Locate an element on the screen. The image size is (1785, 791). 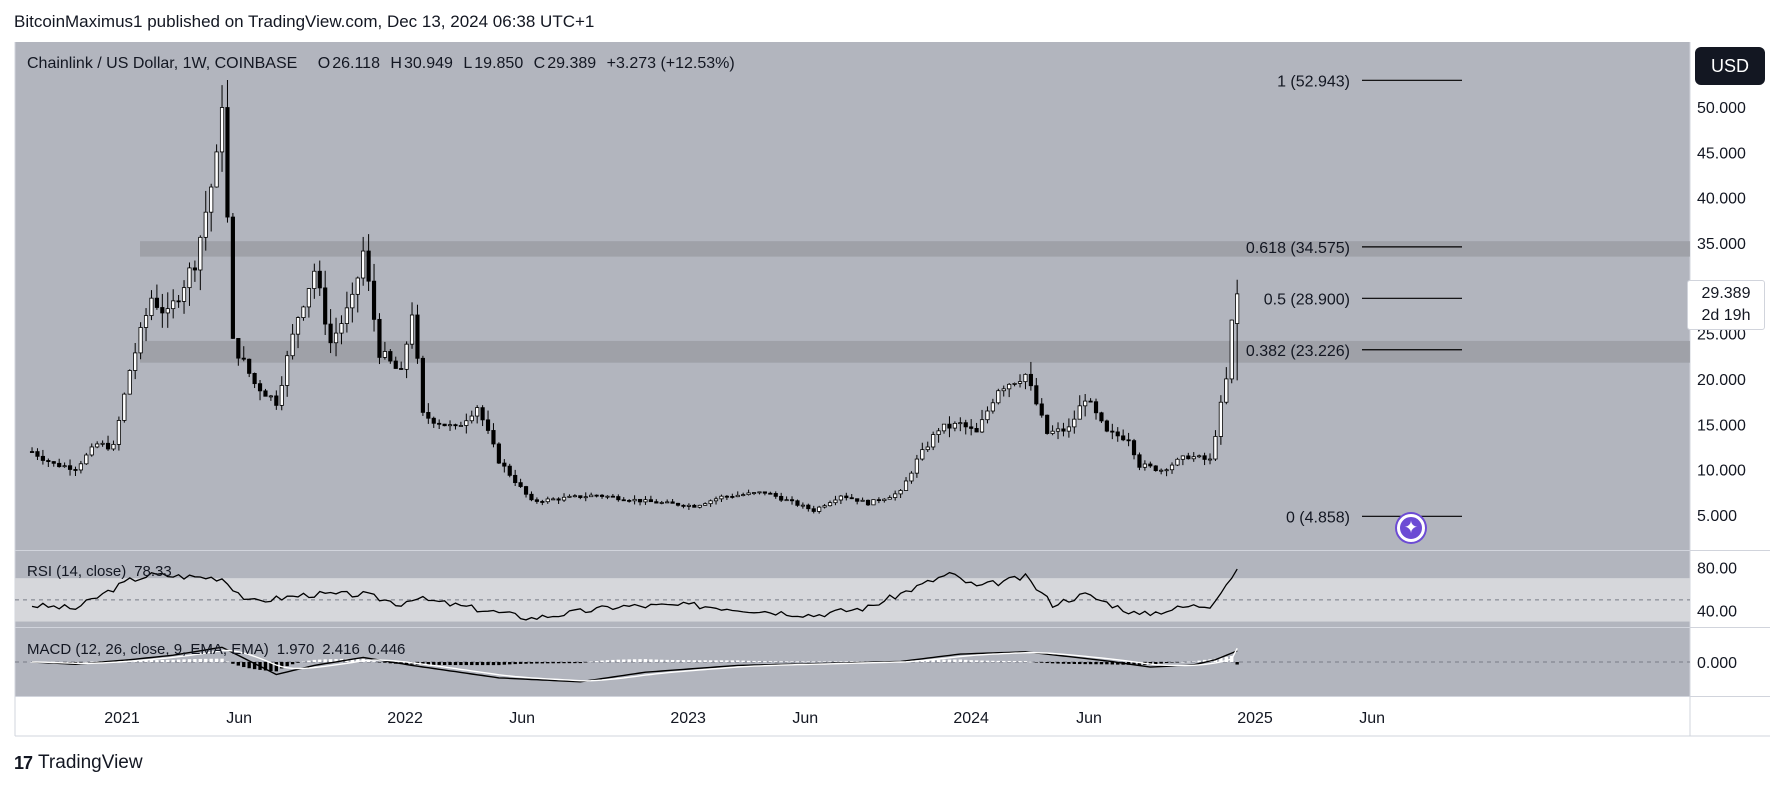
price-axis-tick: 5.000 is located at coordinates (1717, 516).